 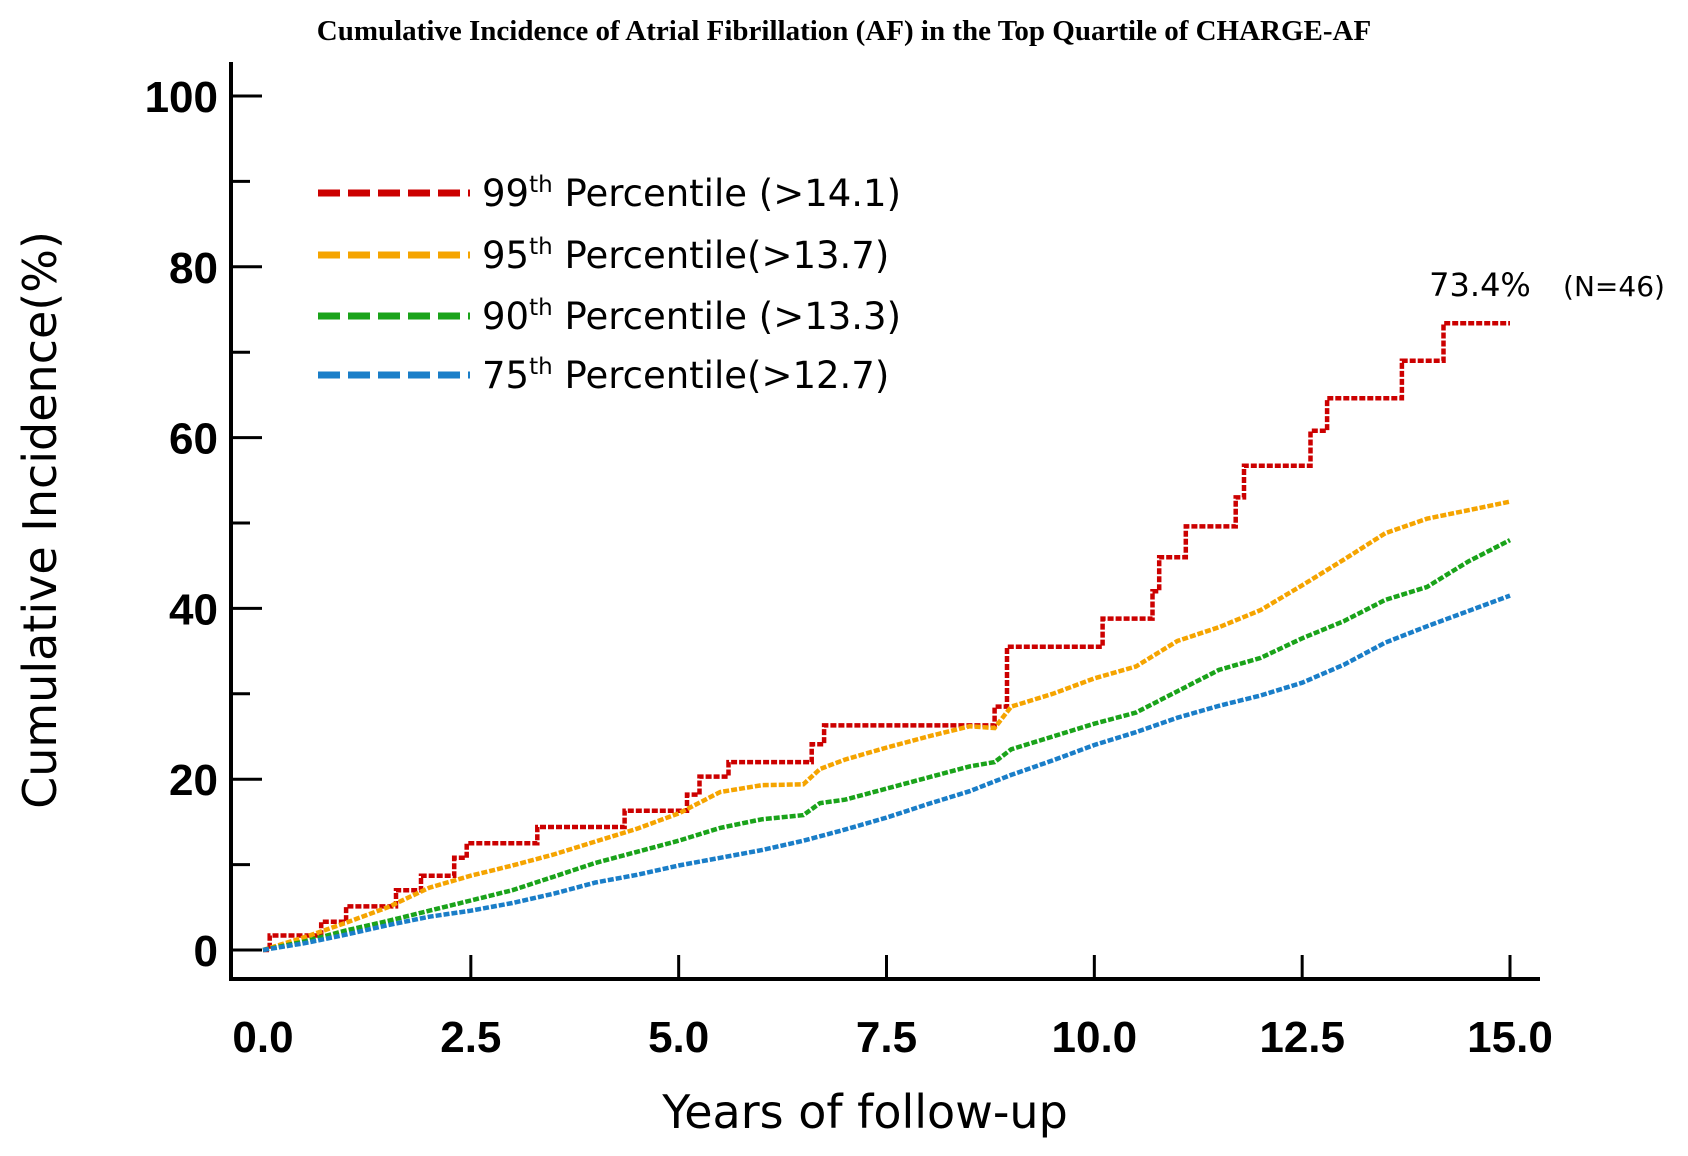 I want to click on annotation-value: 73.4%, so click(x=1480, y=285).